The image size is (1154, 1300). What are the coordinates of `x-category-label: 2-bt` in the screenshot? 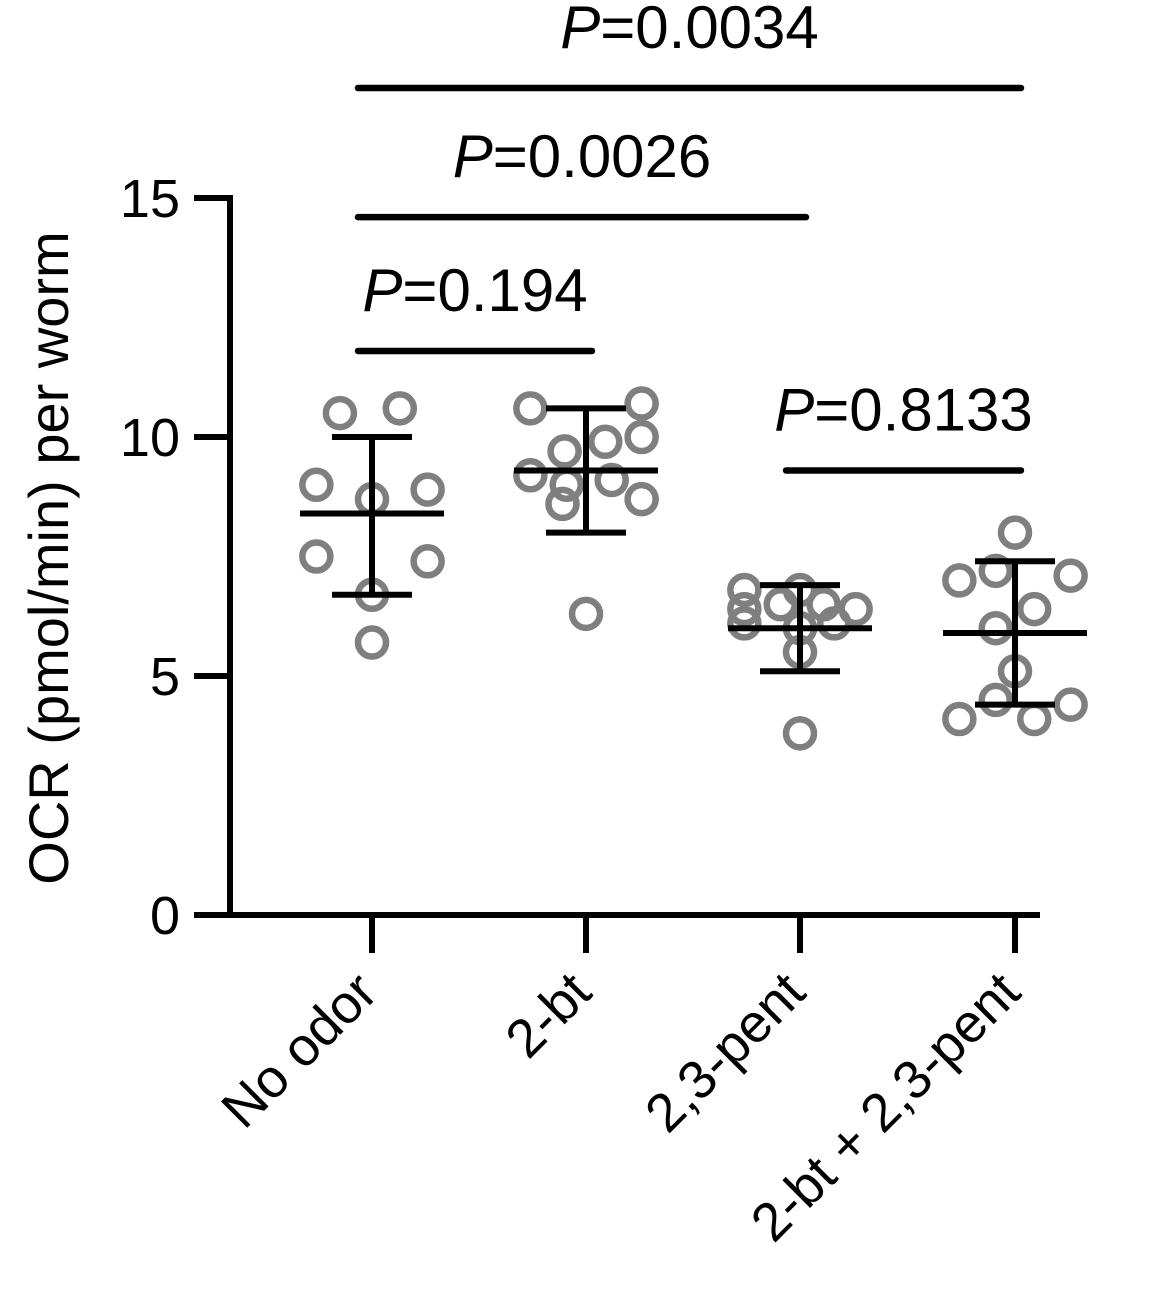 It's located at (548, 1015).